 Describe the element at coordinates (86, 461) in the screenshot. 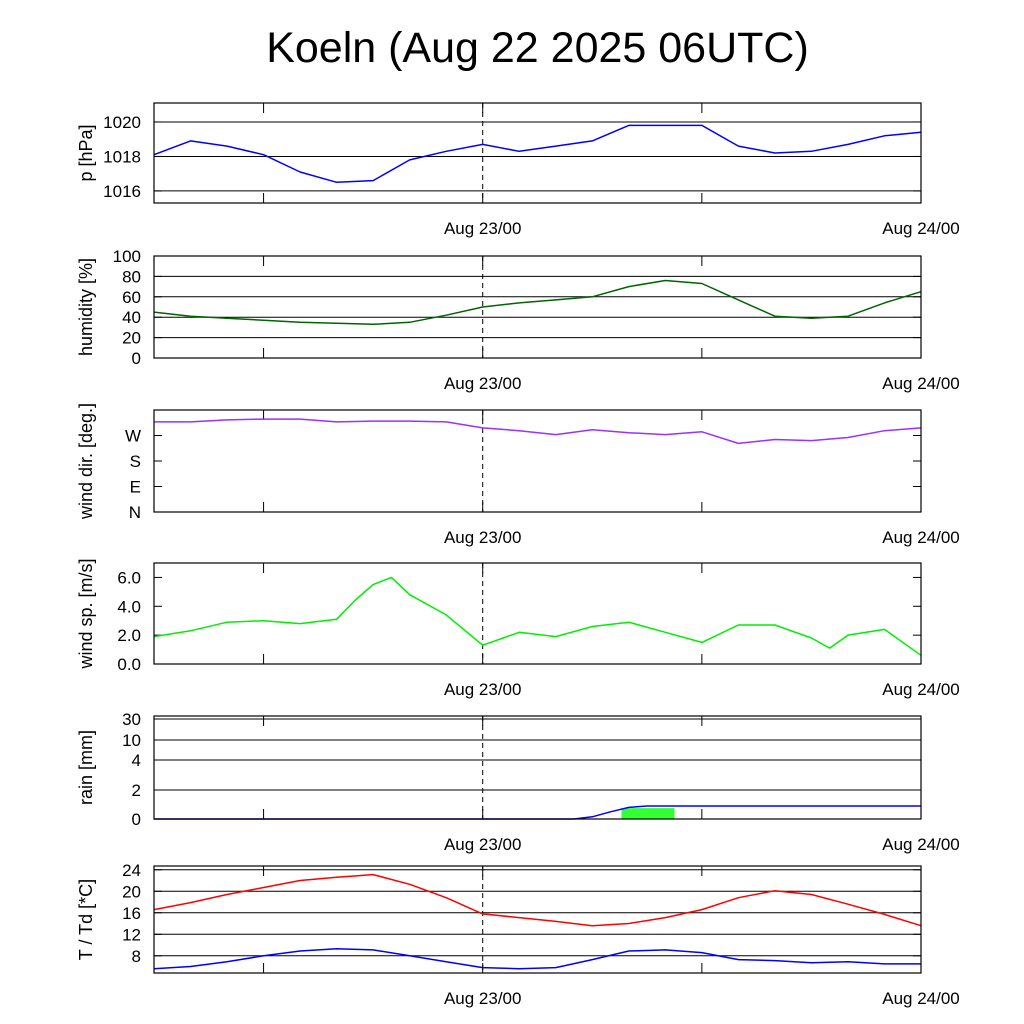

I see `y-axis-label: wind dir. [deg.]` at that location.